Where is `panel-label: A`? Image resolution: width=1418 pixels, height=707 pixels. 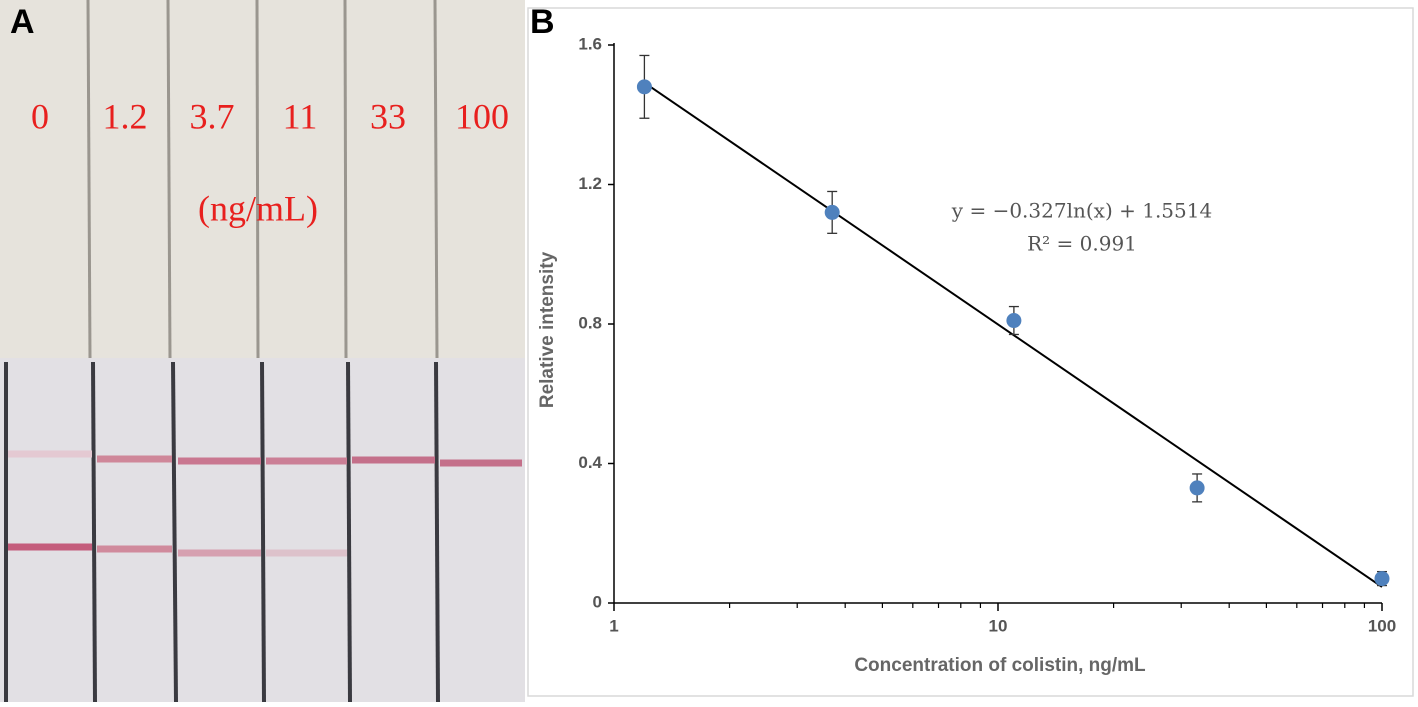
panel-label: A is located at coordinates (22, 22).